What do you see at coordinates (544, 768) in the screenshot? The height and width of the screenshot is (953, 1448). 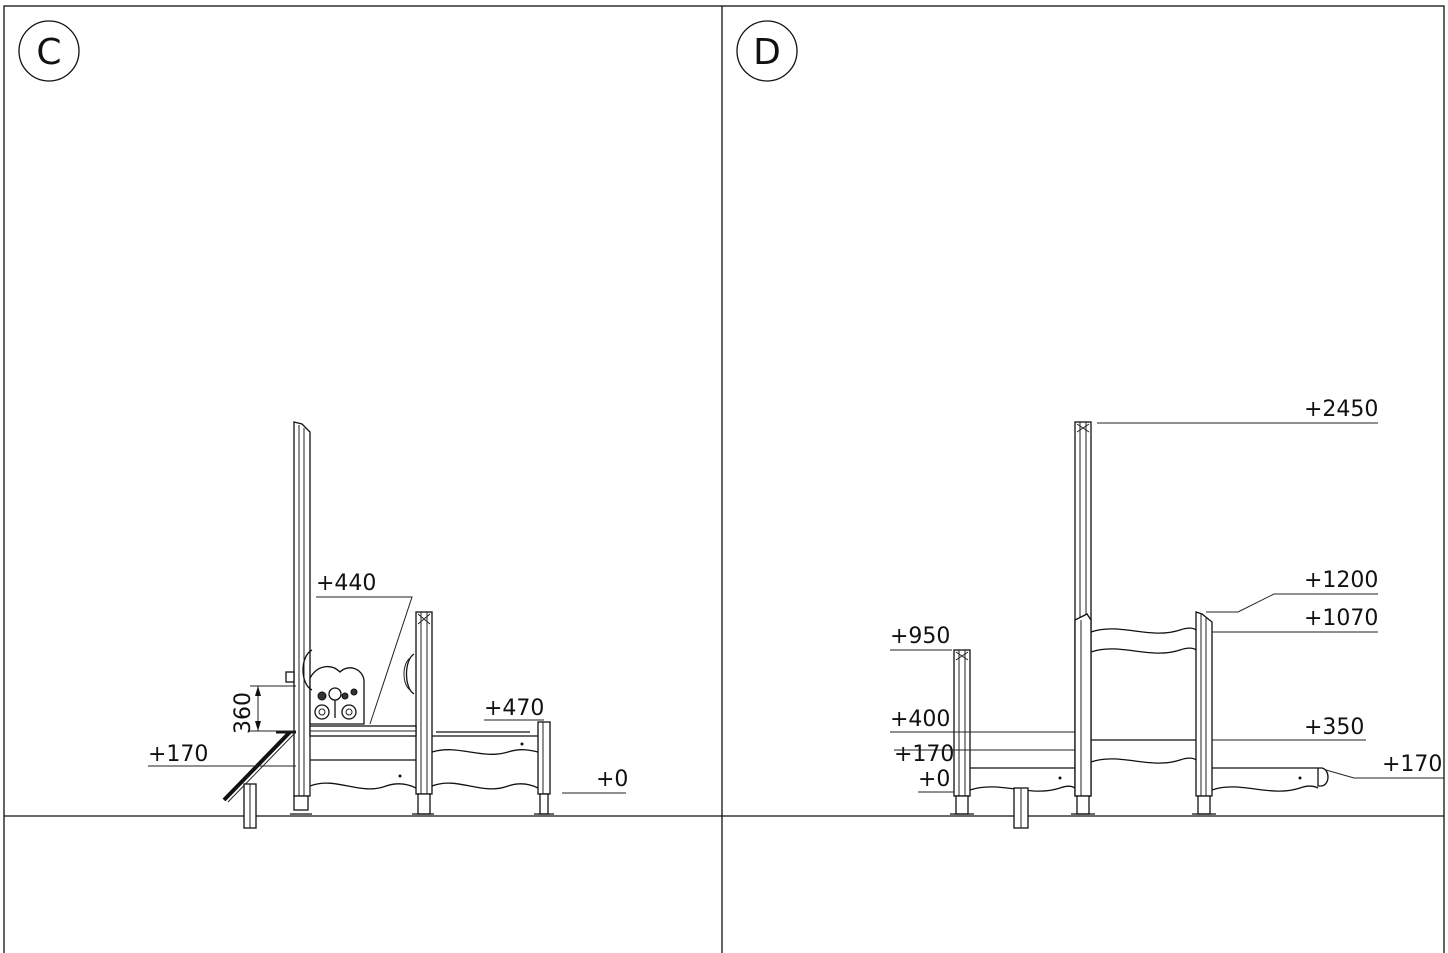 I see `short-post-c` at bounding box center [544, 768].